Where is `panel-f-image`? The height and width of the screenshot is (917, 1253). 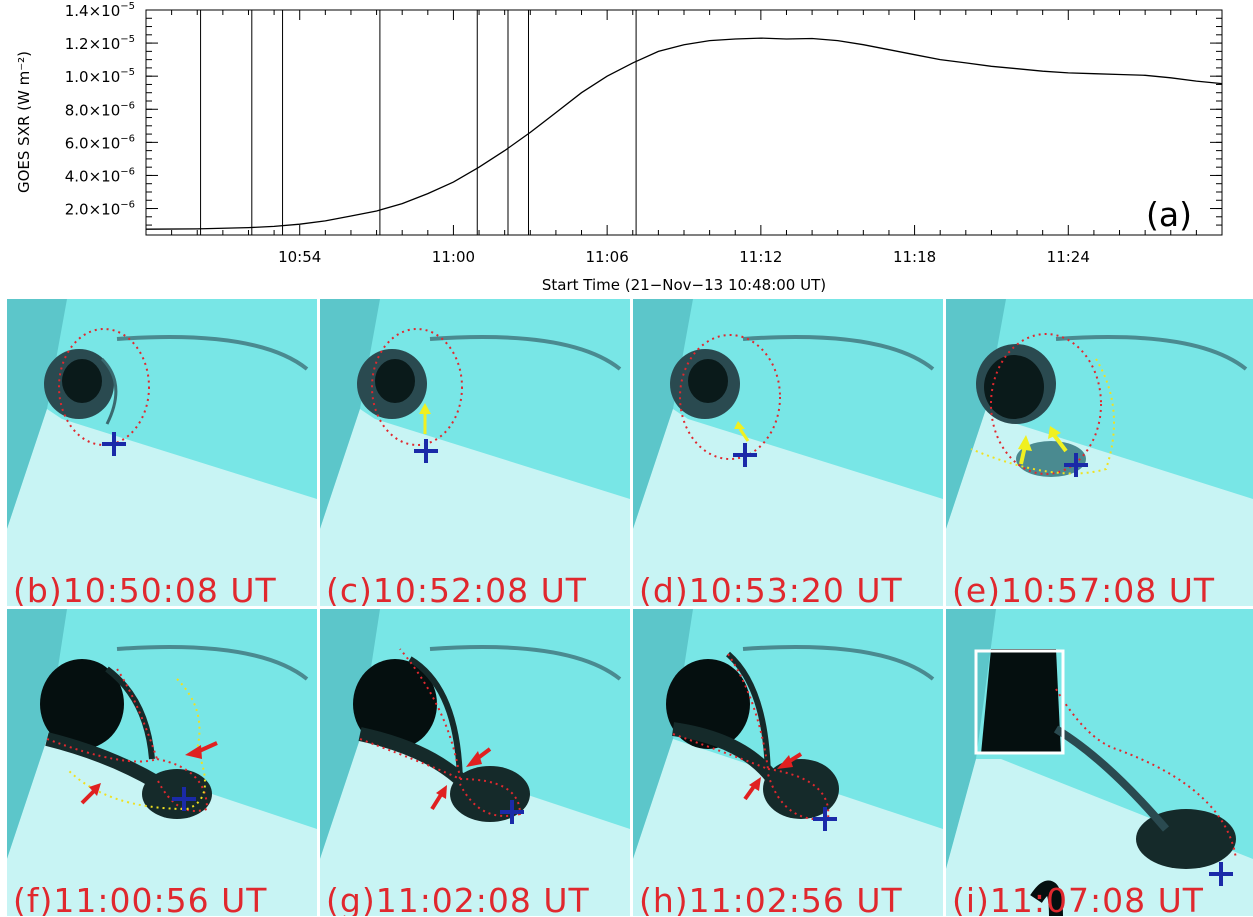
panel-f-image is located at coordinates (162, 762).